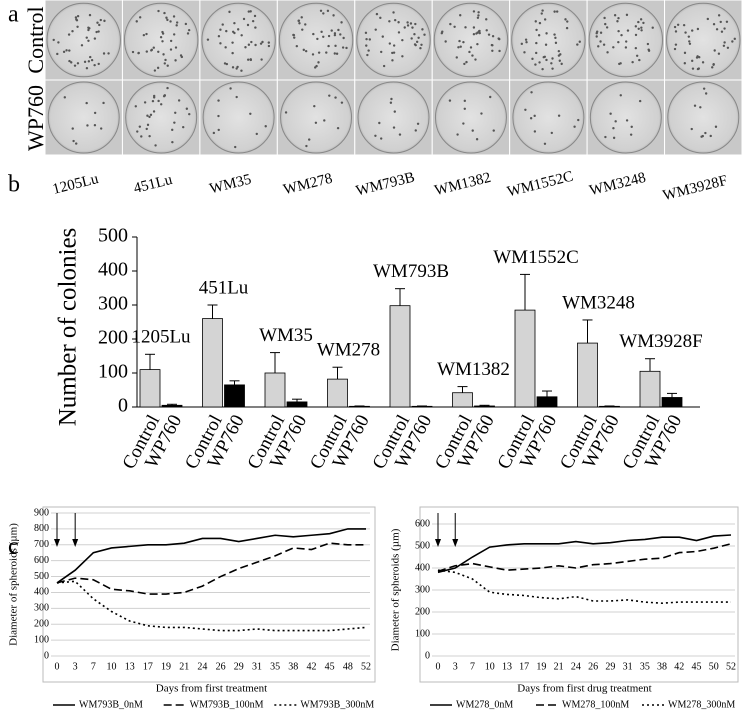  Describe the element at coordinates (14, 584) in the screenshot. I see `y-axis-label: Diameter of spheroids (µm)` at that location.